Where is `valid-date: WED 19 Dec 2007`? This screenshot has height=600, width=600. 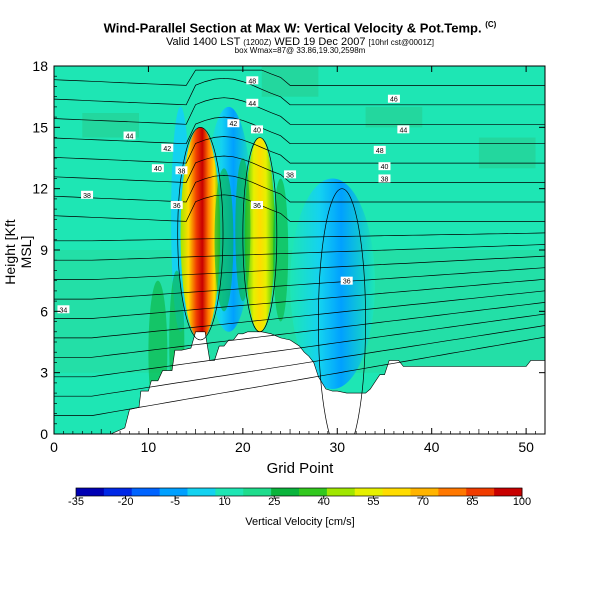 valid-date: WED 19 Dec 2007 is located at coordinates (320, 42).